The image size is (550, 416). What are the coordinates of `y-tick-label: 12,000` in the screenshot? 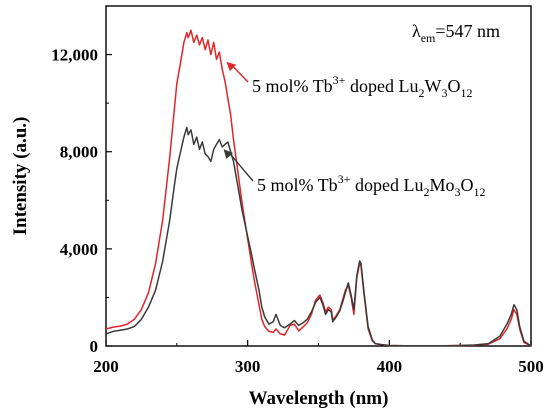 It's located at (74, 55).